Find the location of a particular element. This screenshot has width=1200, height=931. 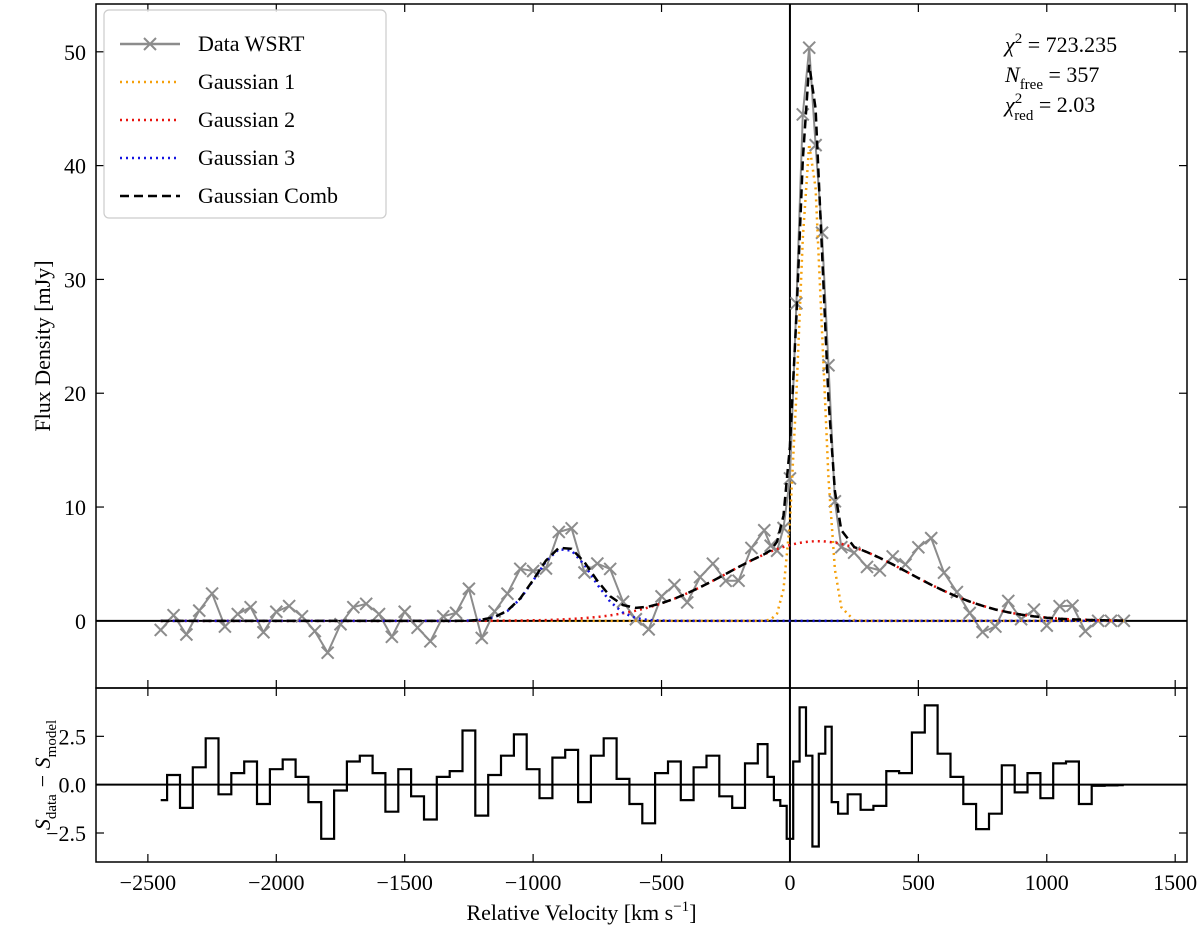

legend-label: Gaussian Comb is located at coordinates (268, 195).